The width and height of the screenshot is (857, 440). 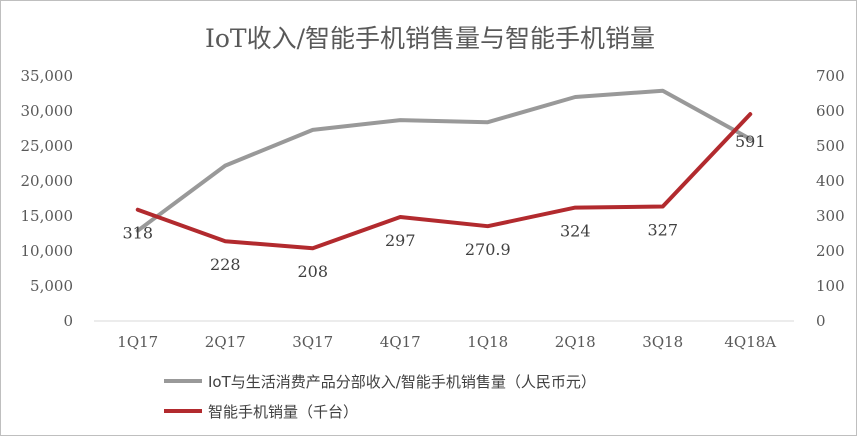 What do you see at coordinates (400, 240) in the screenshot?
I see `data-label: 297` at bounding box center [400, 240].